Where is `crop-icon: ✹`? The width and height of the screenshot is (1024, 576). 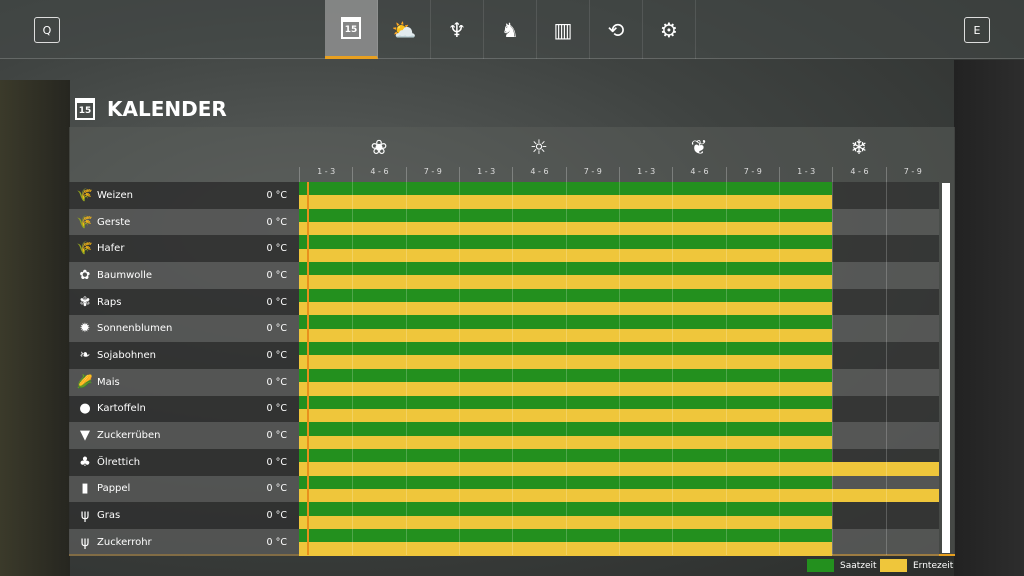
crop-icon: ✹ is located at coordinates (85, 329).